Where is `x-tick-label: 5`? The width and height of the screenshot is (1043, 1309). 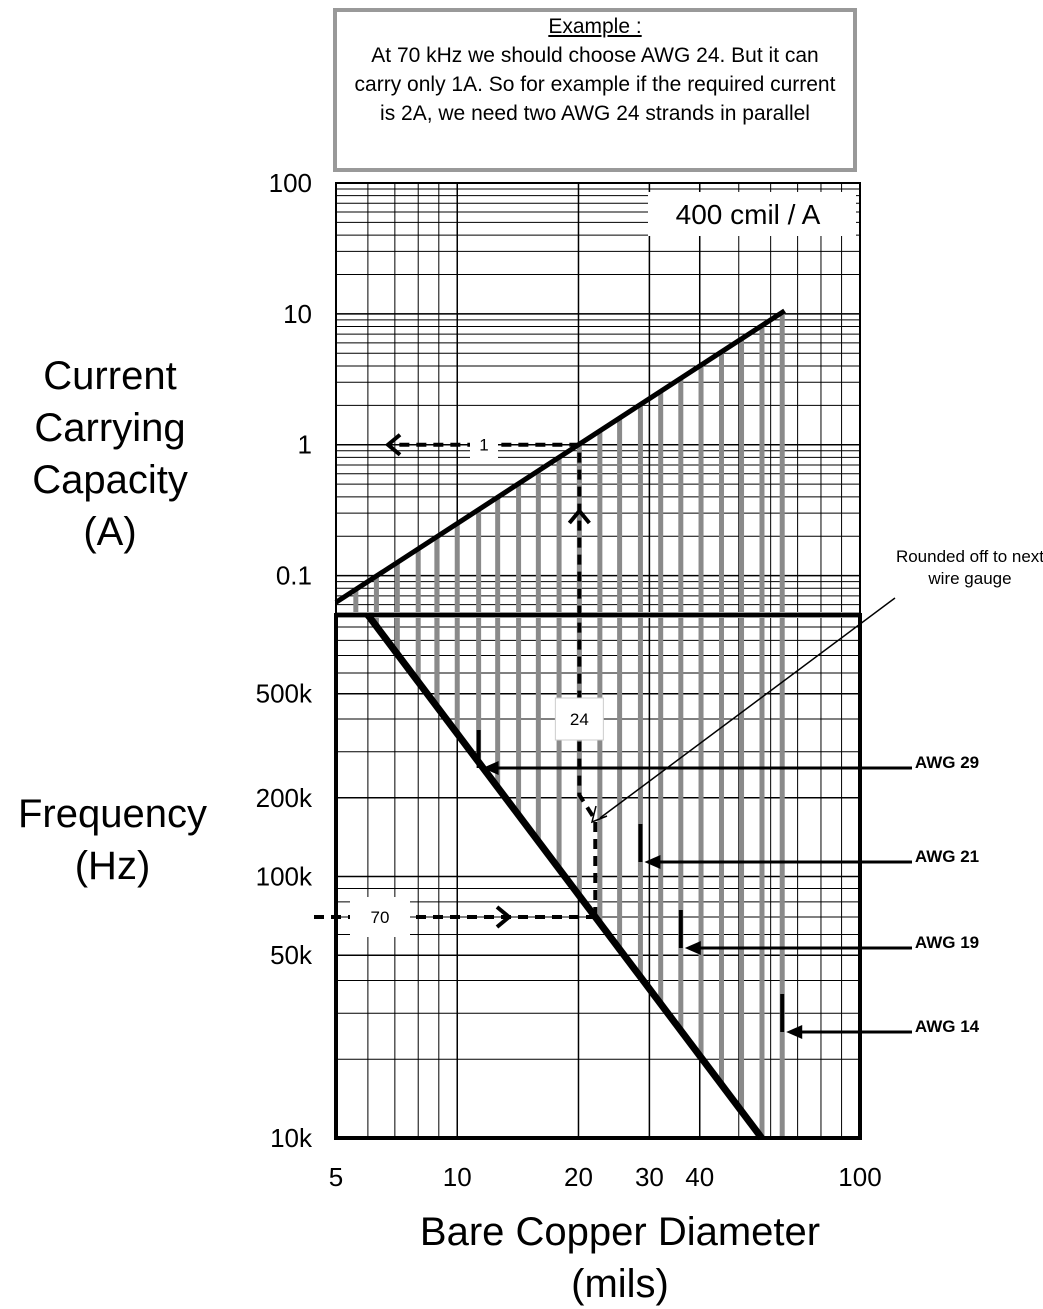 x-tick-label: 5 is located at coordinates (336, 1177).